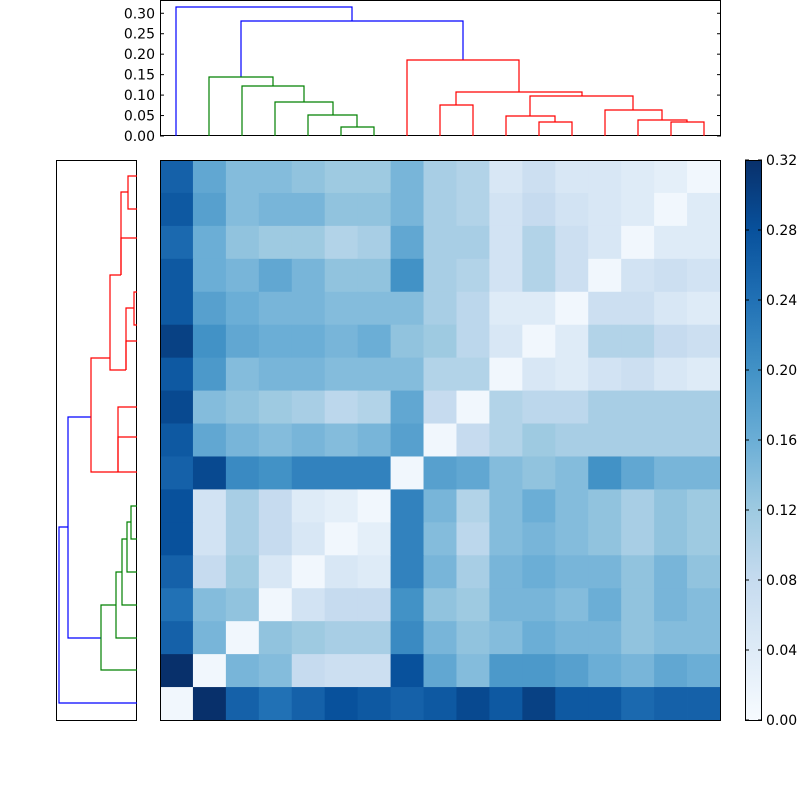 The image size is (800, 804). Describe the element at coordinates (781, 651) in the screenshot. I see `colorbar-tick-label: 0.04` at that location.